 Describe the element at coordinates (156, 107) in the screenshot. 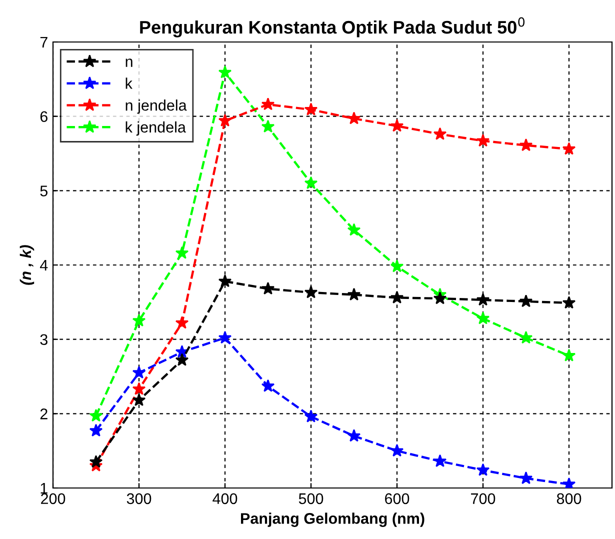

I see `legend-label: n jendela` at that location.